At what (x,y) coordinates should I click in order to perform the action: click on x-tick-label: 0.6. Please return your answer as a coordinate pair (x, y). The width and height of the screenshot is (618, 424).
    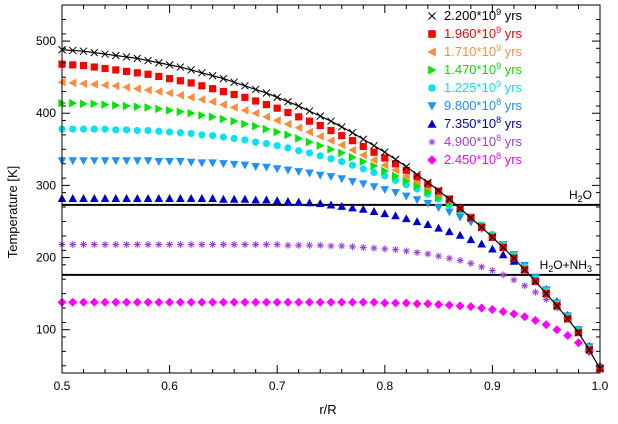
    Looking at the image, I should click on (169, 386).